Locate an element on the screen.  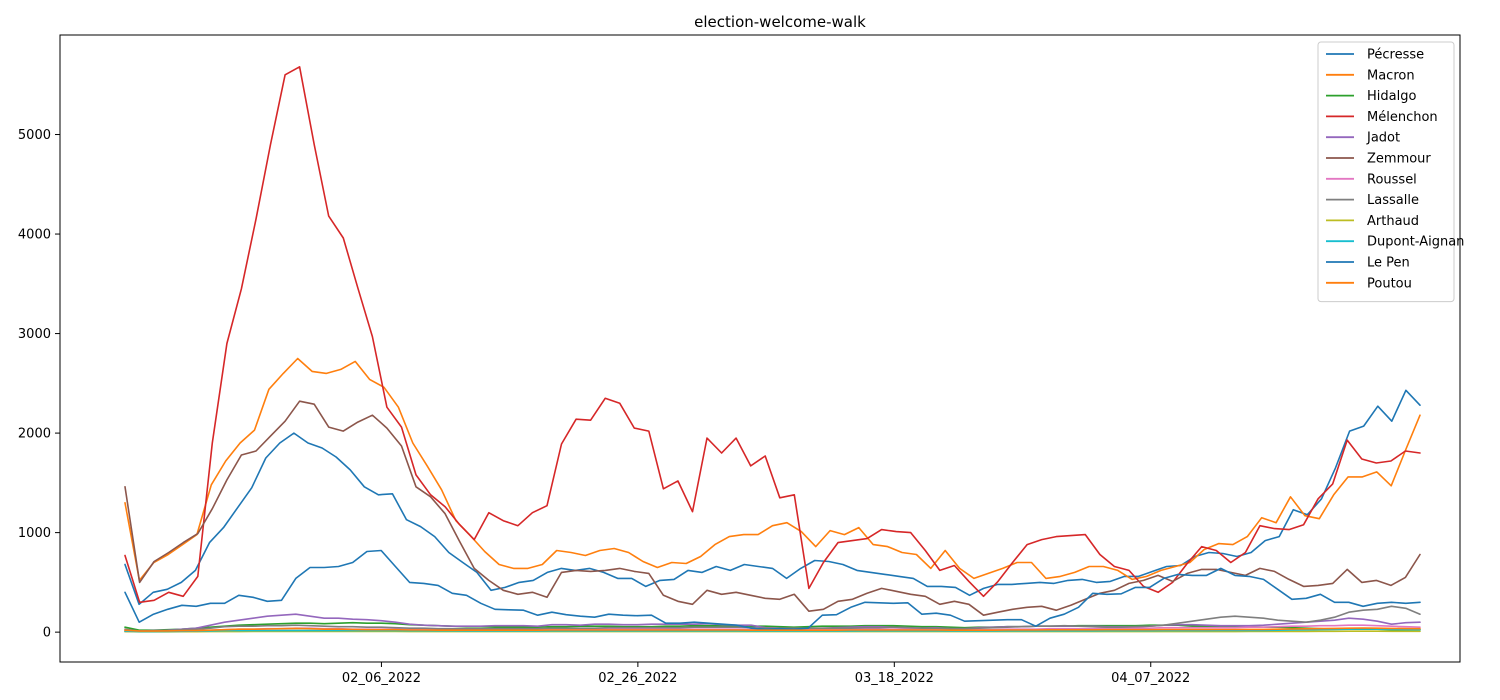
series-line-hidalgo is located at coordinates (772, 626).